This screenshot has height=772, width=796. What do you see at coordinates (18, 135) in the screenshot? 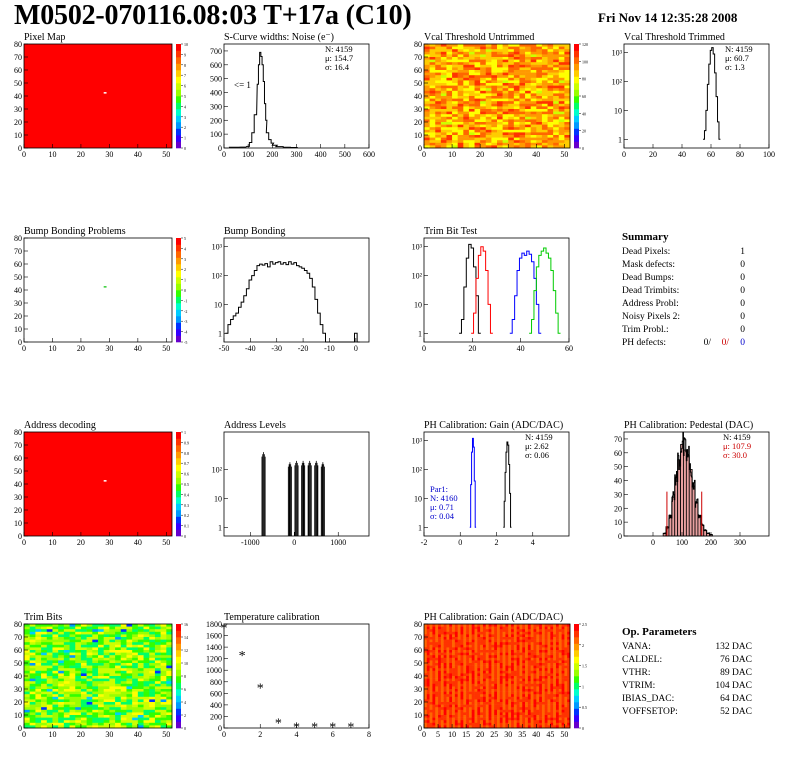
I see `y-tick-label: 10` at bounding box center [18, 135].